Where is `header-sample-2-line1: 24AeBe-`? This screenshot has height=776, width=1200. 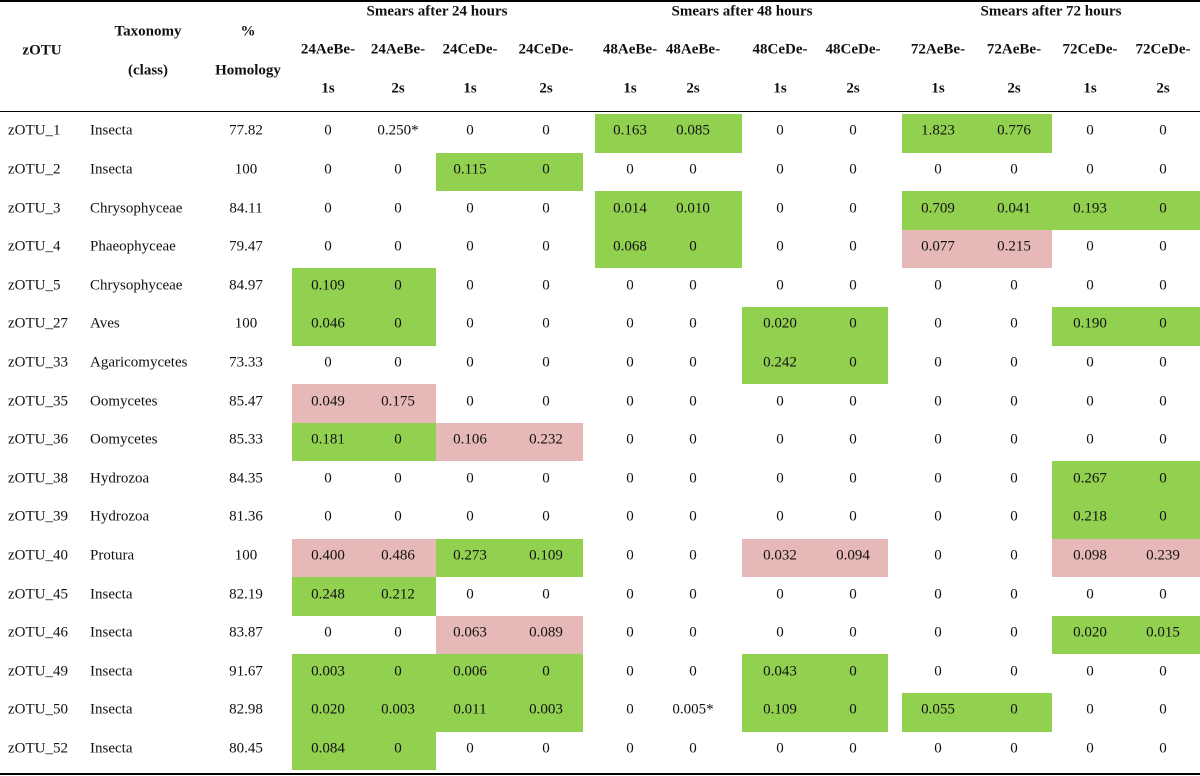
header-sample-2-line1: 24AeBe- is located at coordinates (398, 49).